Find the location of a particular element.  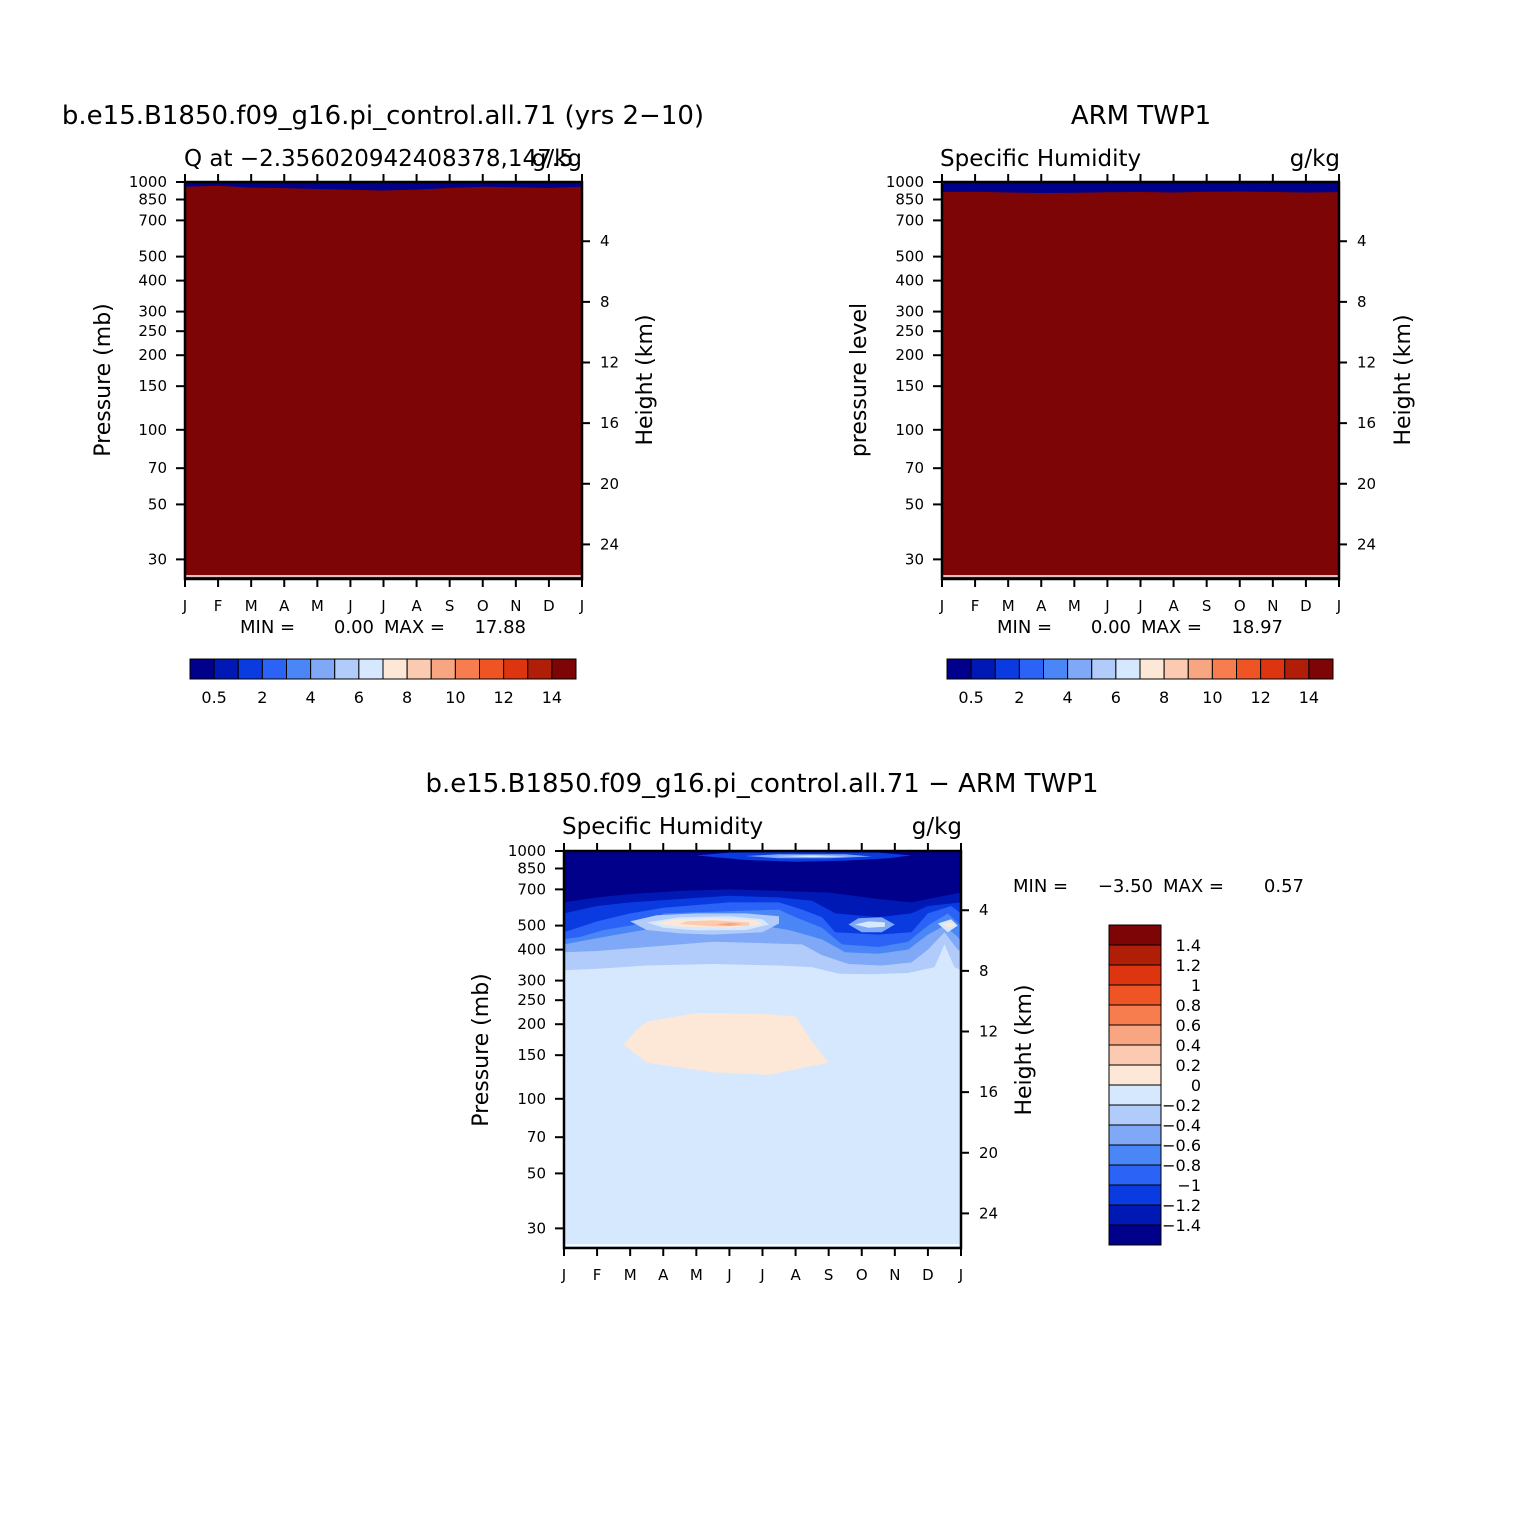

y-tick-label-left: 700 is located at coordinates (909, 220).